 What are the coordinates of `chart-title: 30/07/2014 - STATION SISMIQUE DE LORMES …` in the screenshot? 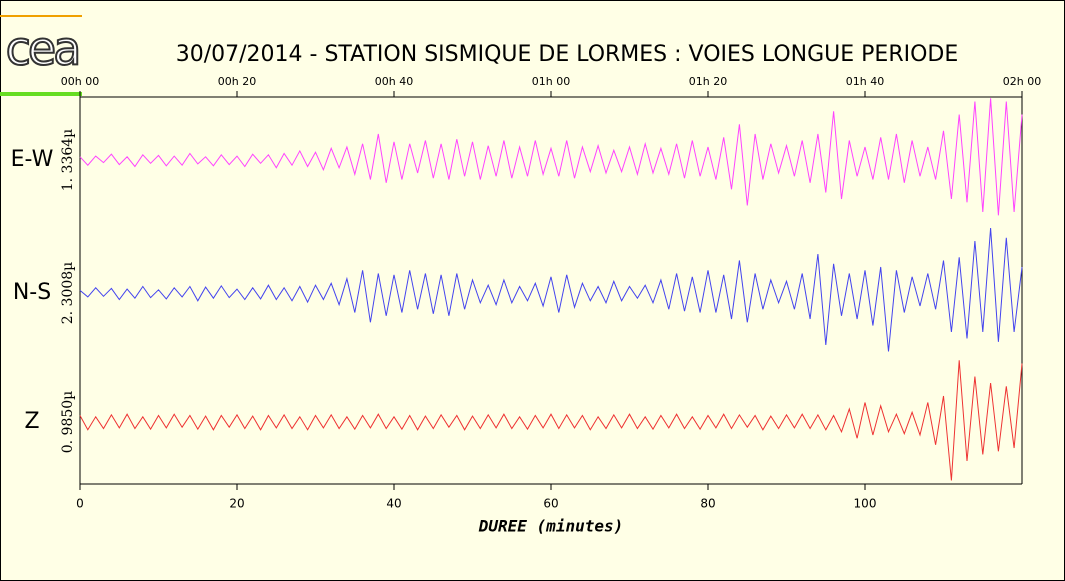 It's located at (567, 54).